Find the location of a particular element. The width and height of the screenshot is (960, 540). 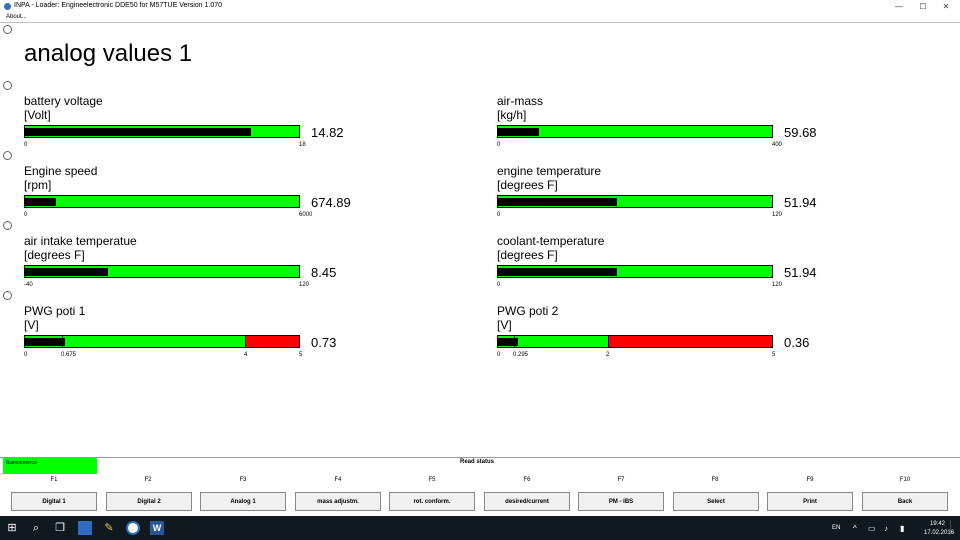

mass-adjustment-button: mass adjustm. is located at coordinates (338, 501).